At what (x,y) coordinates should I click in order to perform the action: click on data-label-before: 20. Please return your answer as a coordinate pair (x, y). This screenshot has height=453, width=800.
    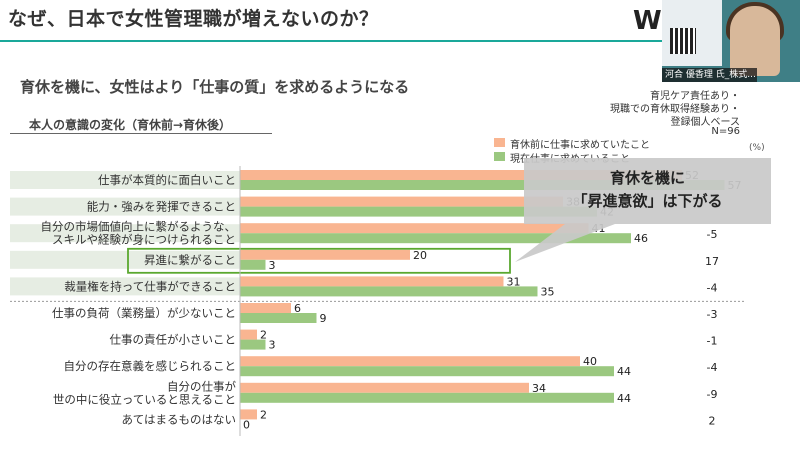
    Looking at the image, I should click on (420, 255).